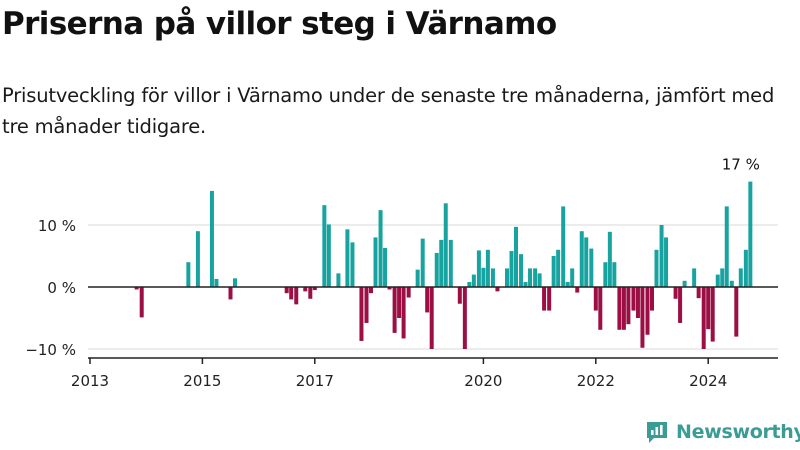 Image resolution: width=800 pixels, height=450 pixels. I want to click on axis-layer, so click(433, 325).